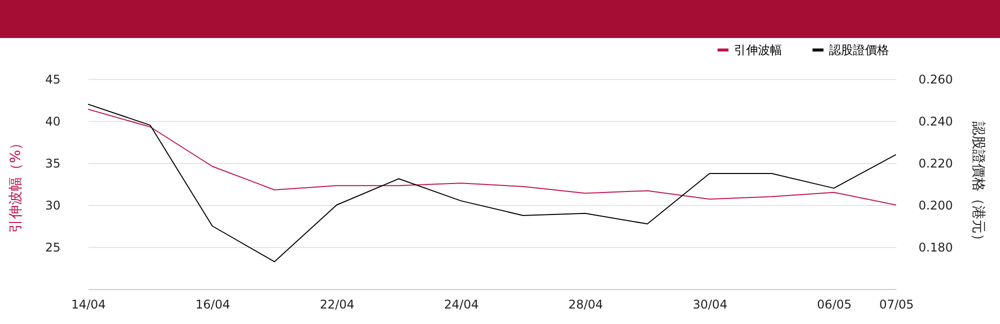 The image size is (1000, 324). Describe the element at coordinates (52, 163) in the screenshot. I see `y-tick-label: 35` at that location.